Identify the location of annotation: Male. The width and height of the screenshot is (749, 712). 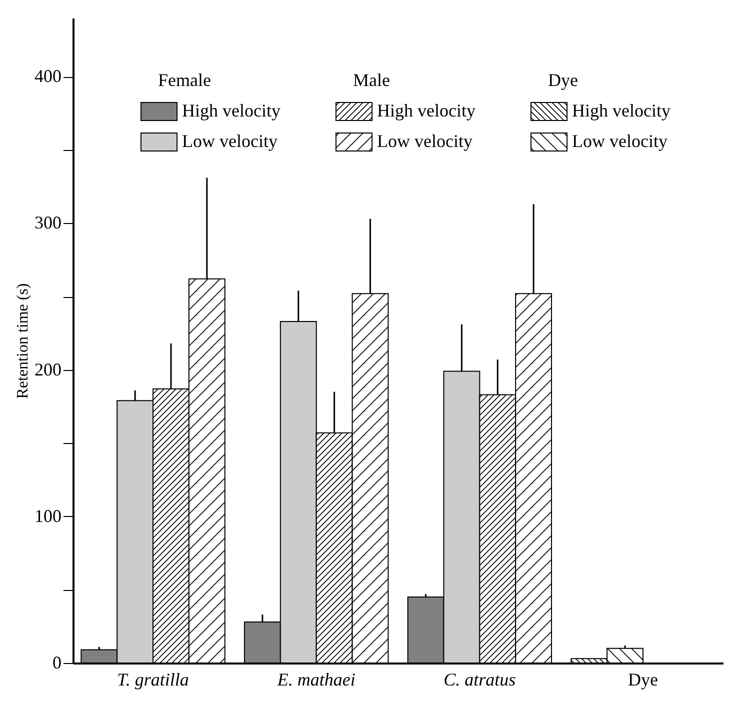
(371, 80).